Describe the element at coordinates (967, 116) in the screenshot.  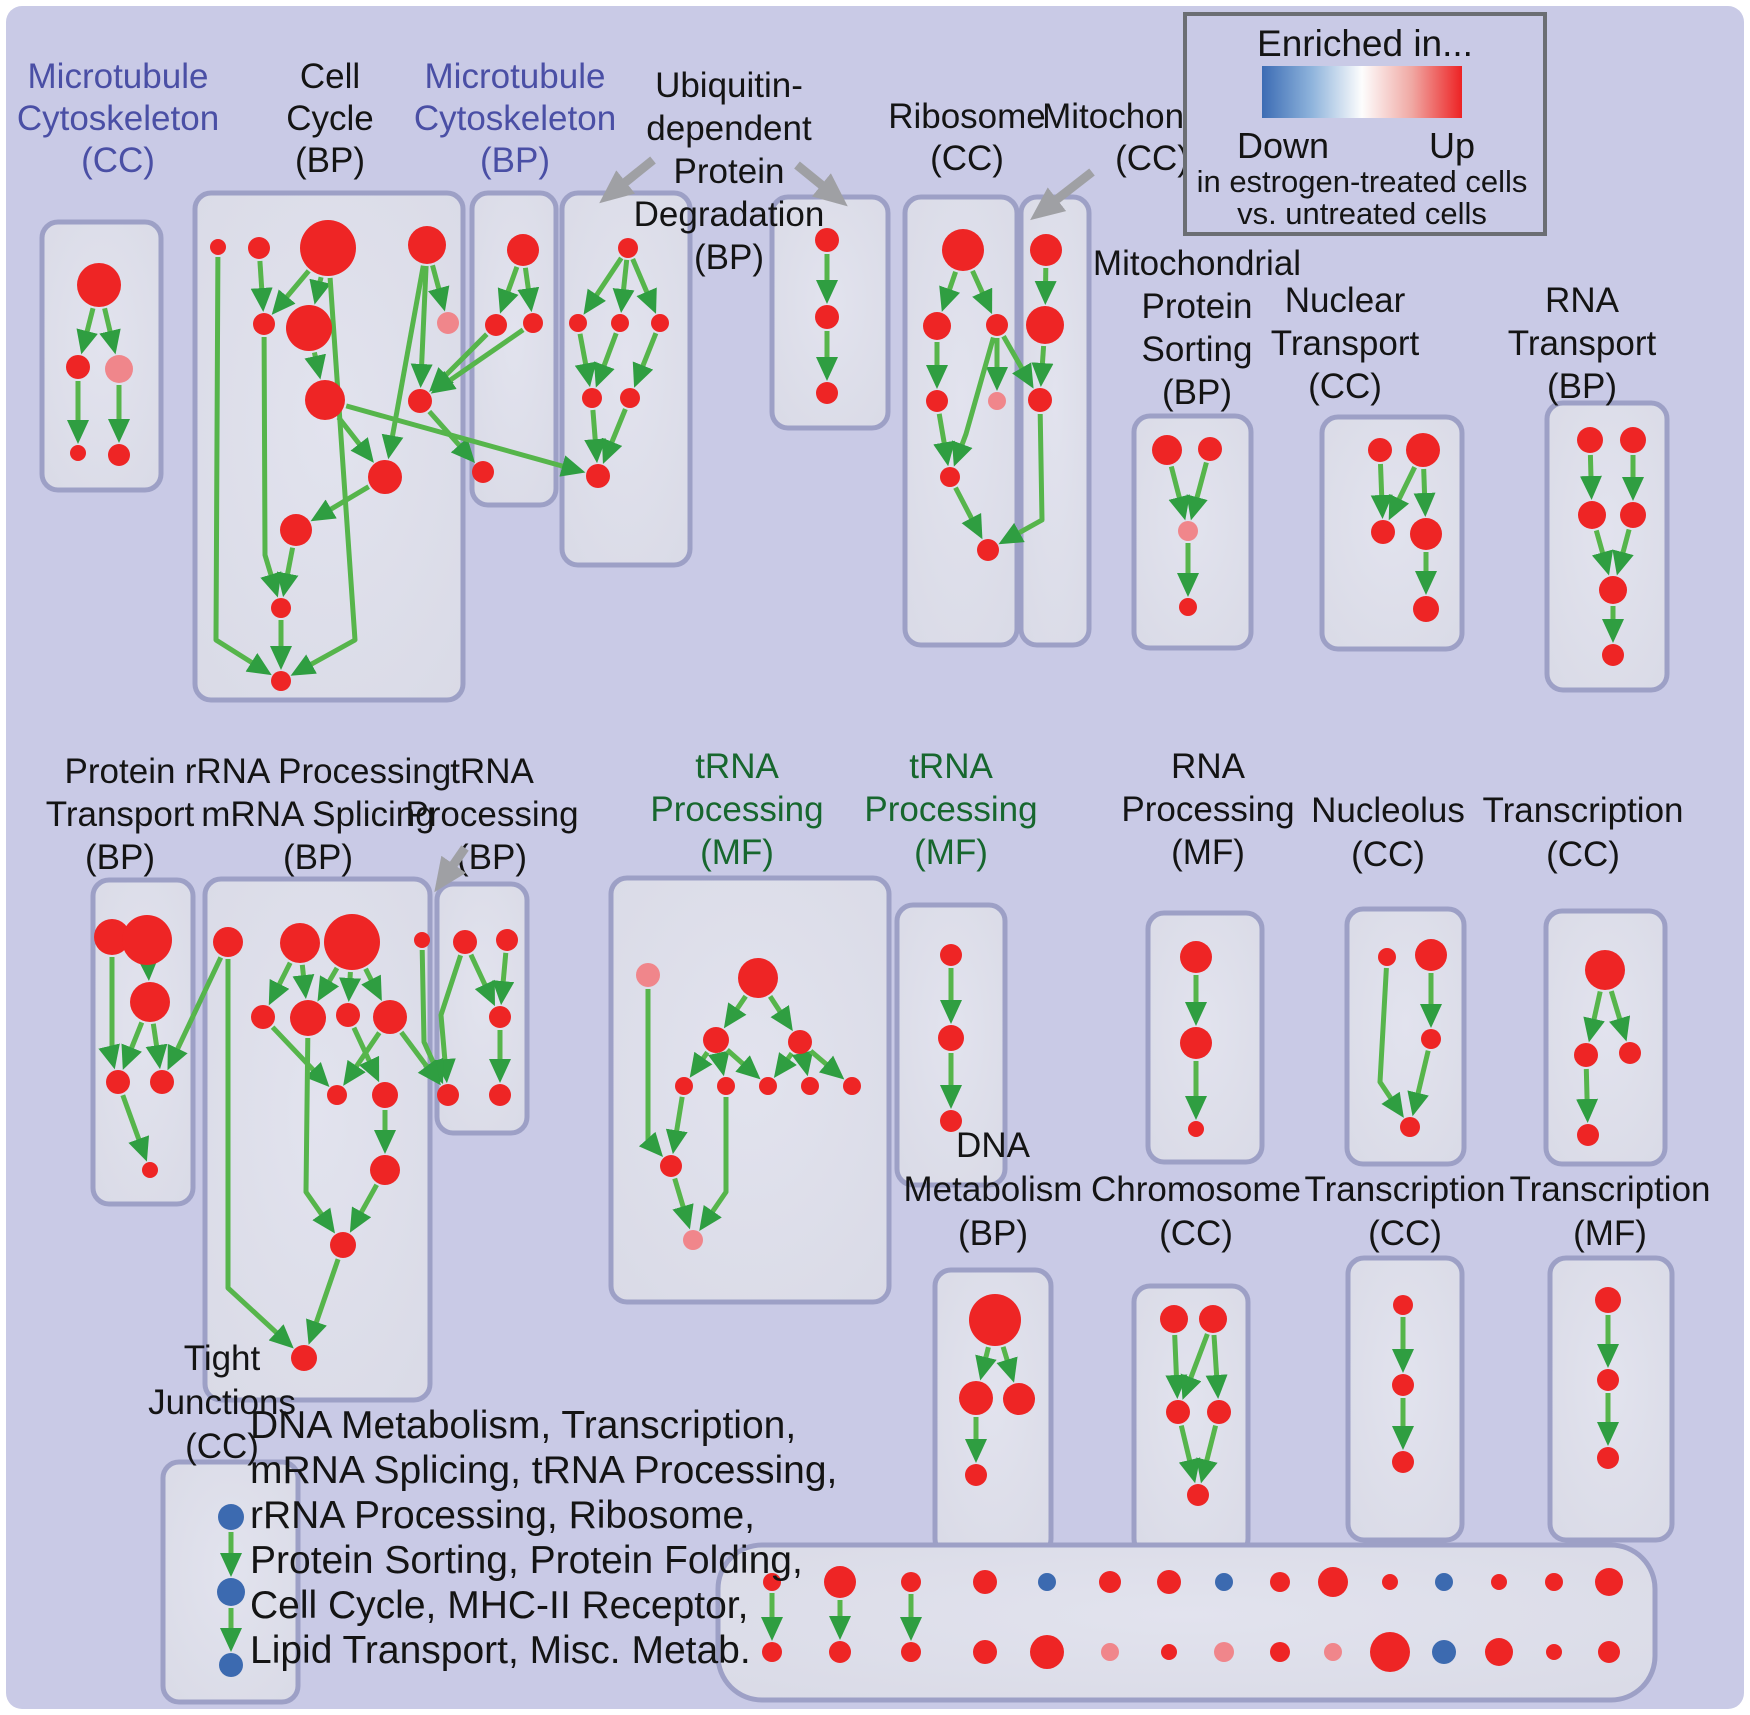
I see `cluster-label-ribosome: Ribosome` at that location.